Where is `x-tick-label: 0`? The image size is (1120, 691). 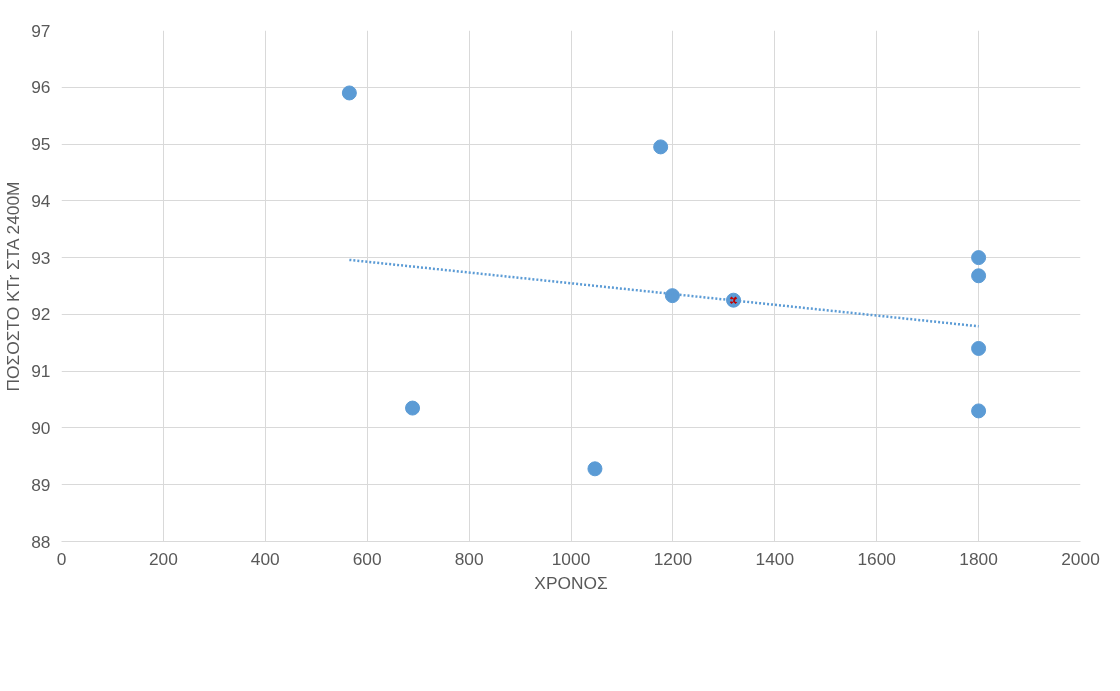
x-tick-label: 0 is located at coordinates (61, 558).